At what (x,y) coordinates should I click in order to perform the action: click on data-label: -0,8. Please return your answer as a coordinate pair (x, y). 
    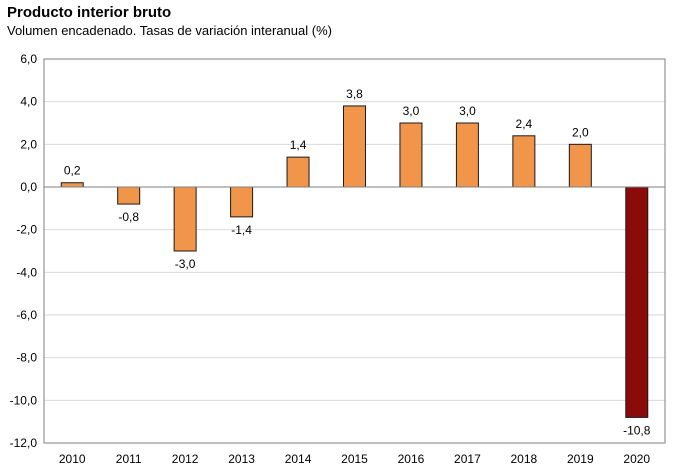
    Looking at the image, I should click on (128, 217).